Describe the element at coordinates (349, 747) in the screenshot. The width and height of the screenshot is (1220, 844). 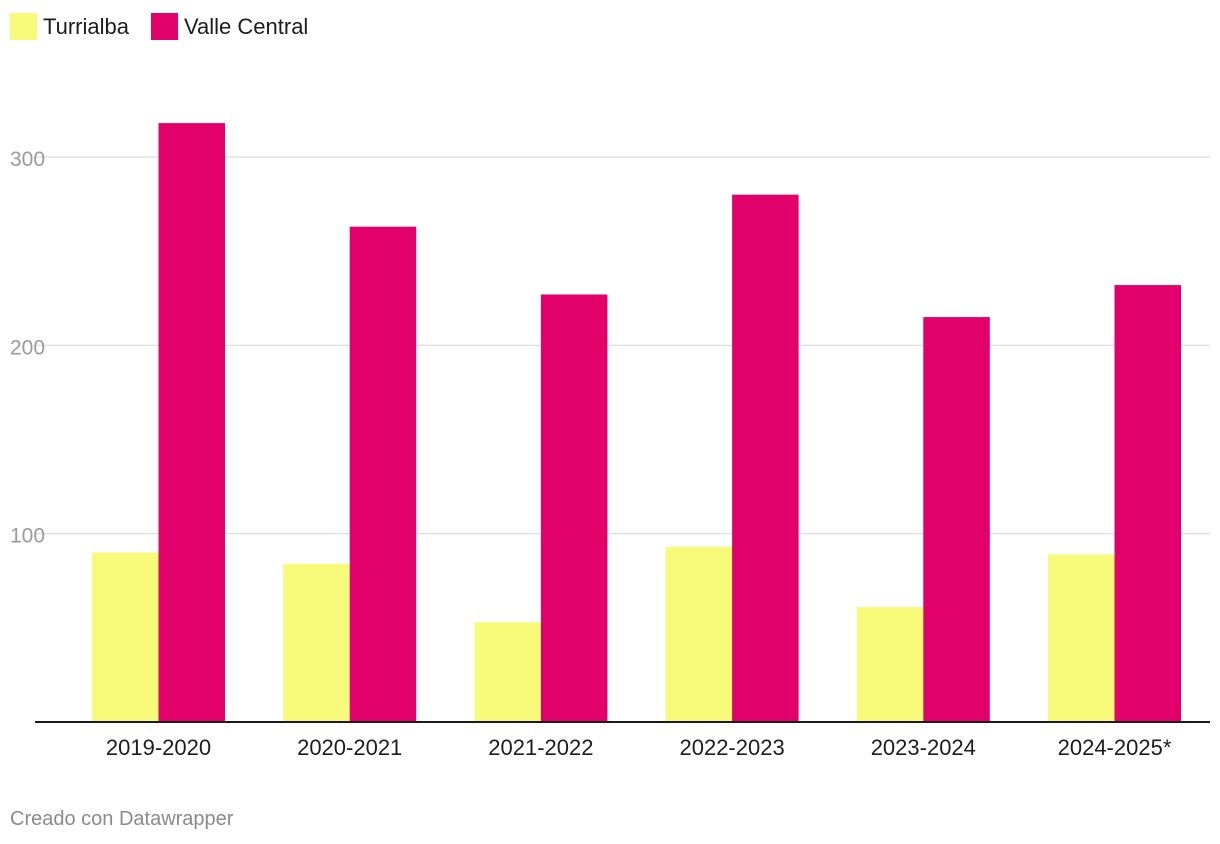
I see `x-tick-label-2020-2021: 2020-2021` at that location.